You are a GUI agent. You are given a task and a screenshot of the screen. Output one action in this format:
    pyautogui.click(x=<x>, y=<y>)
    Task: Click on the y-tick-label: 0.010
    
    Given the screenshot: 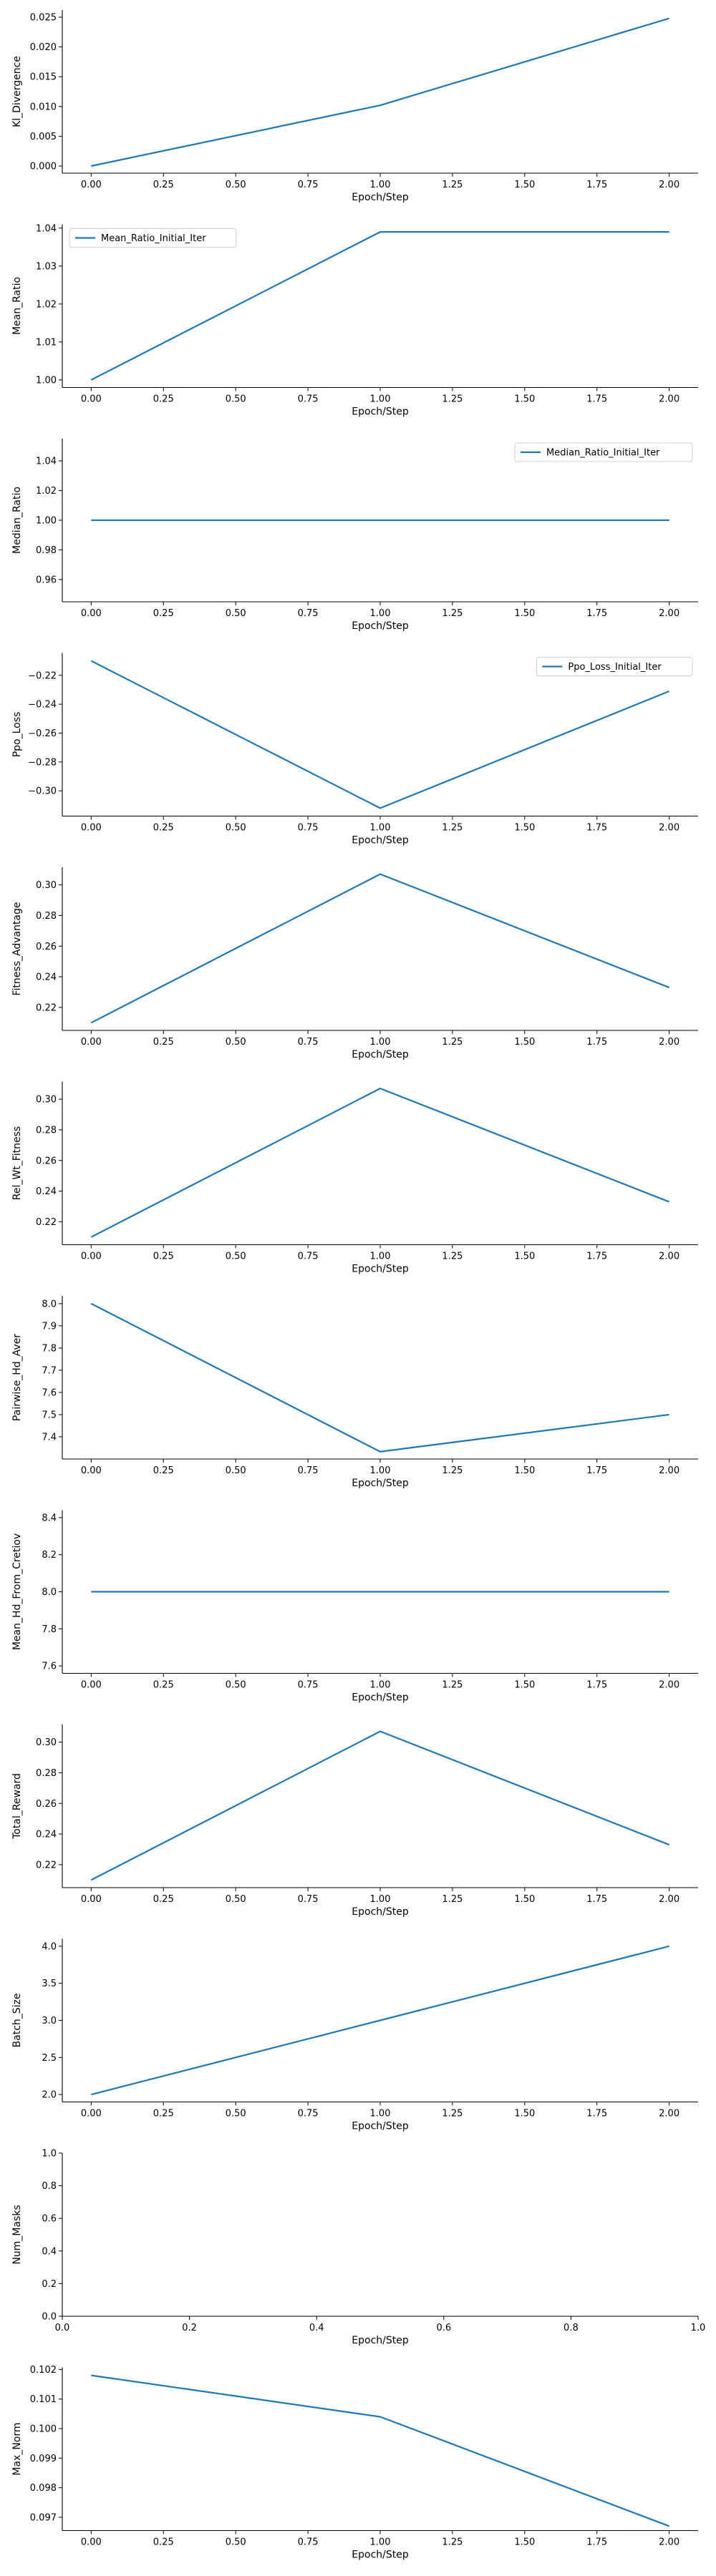 What is the action you would take?
    pyautogui.click(x=43, y=107)
    